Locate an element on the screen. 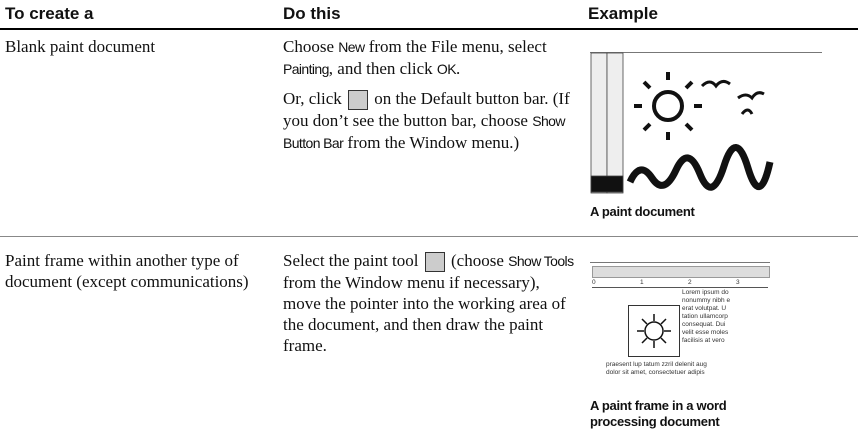  text-line: tation ullamcorp is located at coordinates (705, 316).